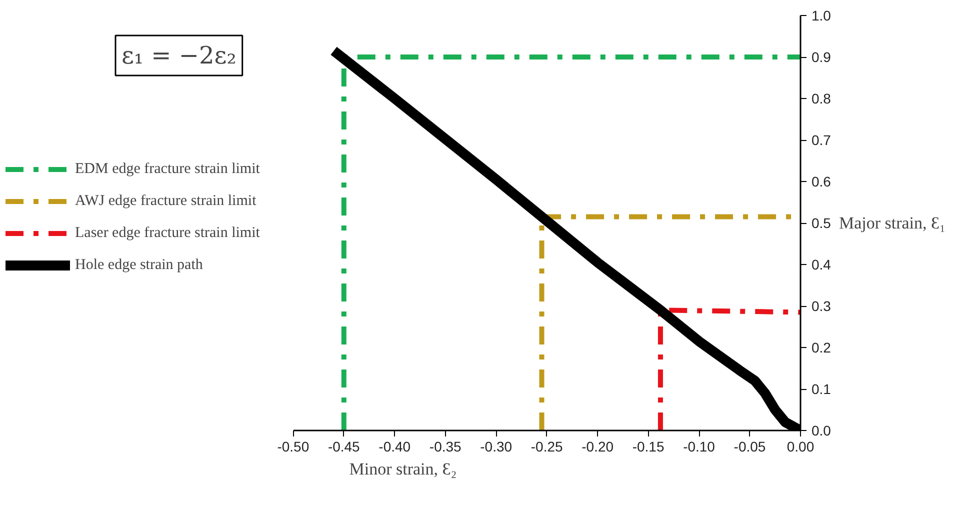  Describe the element at coordinates (822, 140) in the screenshot. I see `y-tick-label: 0.7` at that location.